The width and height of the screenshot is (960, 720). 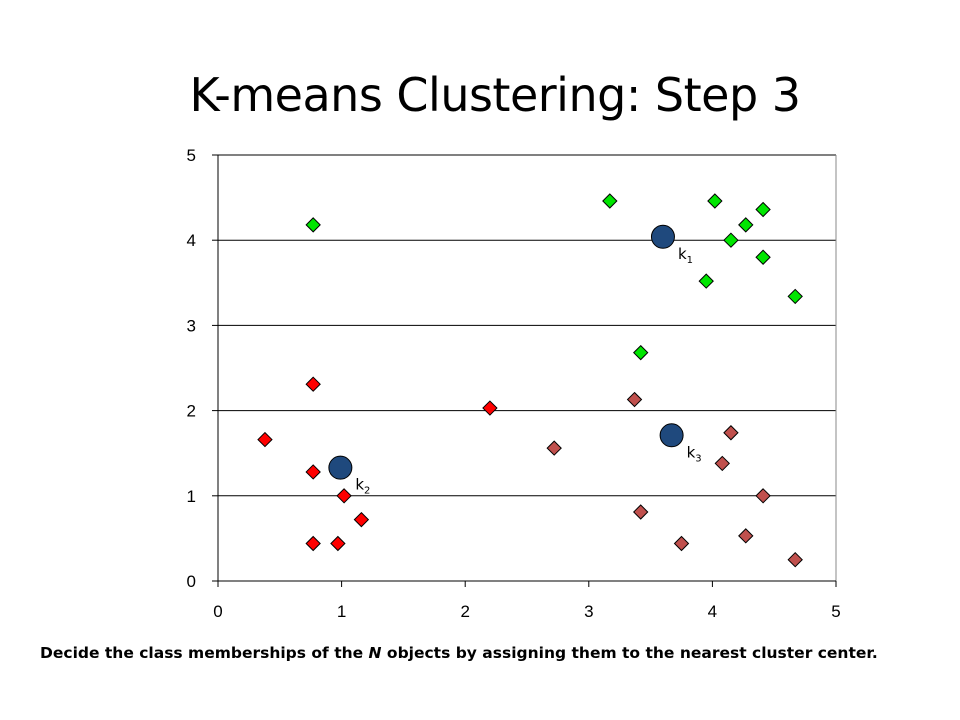 I want to click on x-tick-label: 3, so click(x=588, y=611).